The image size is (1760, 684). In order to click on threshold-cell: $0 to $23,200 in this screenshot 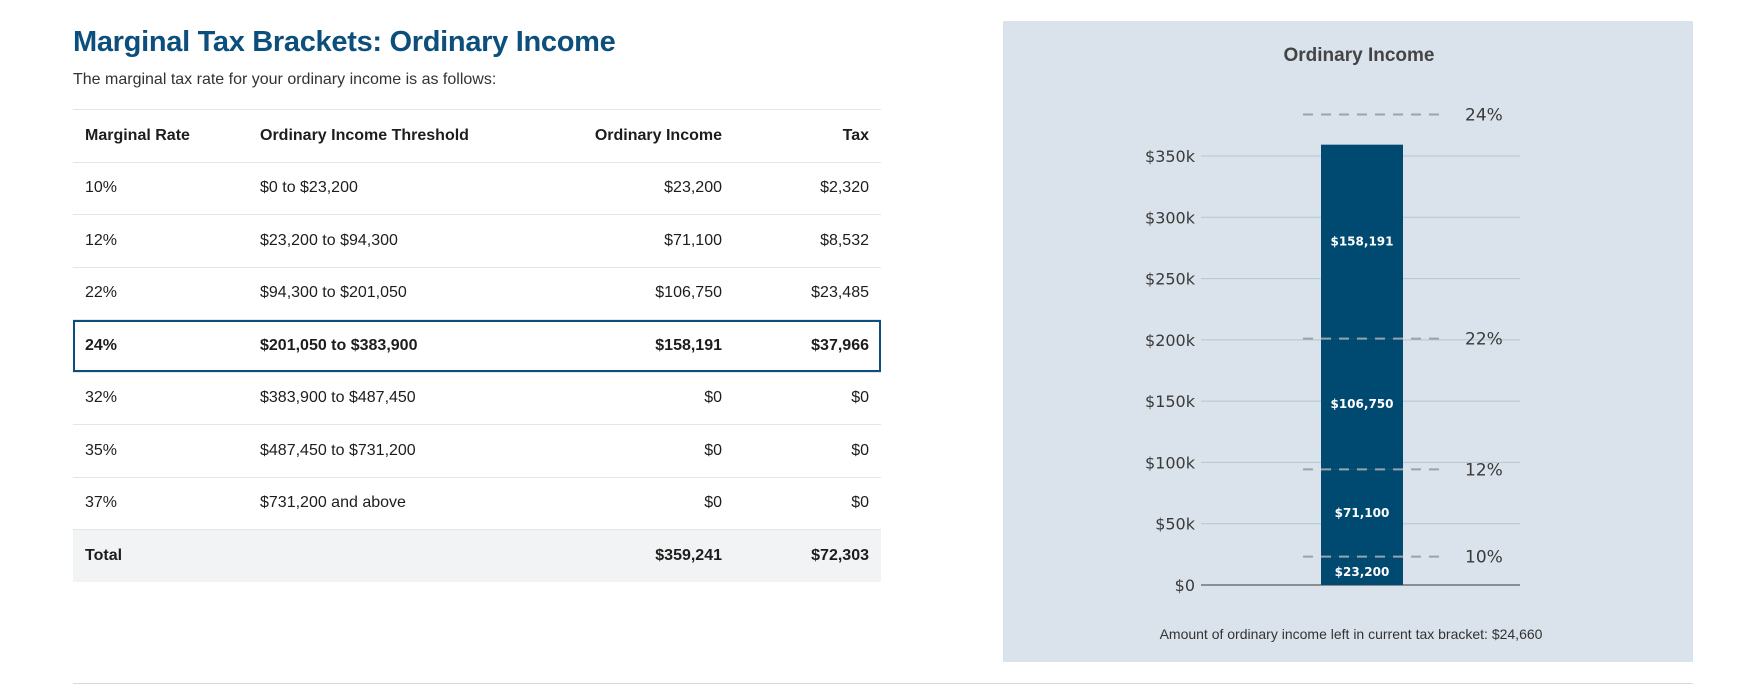, I will do `click(388, 188)`.